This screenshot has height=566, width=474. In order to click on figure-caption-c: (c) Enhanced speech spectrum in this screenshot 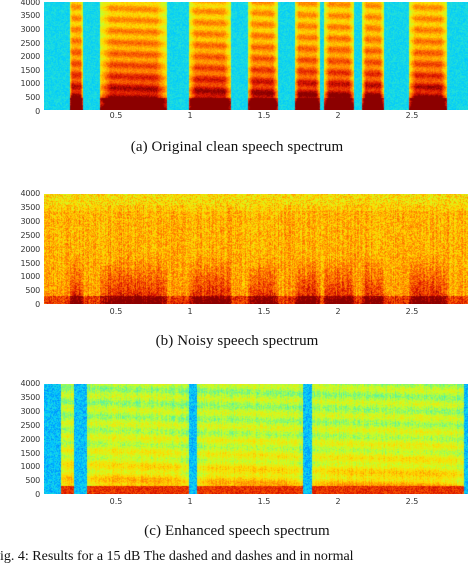, I will do `click(237, 531)`.